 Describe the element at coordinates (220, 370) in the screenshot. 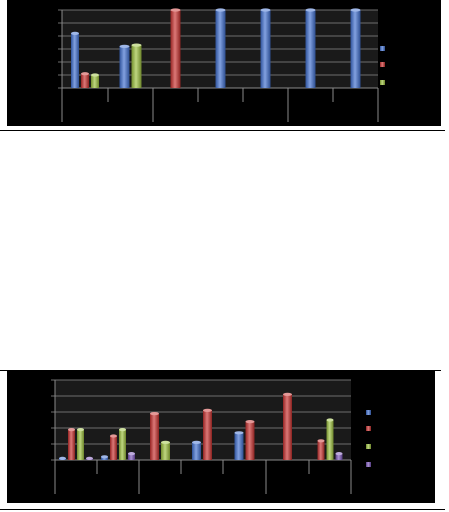

I see `divider-middle` at that location.